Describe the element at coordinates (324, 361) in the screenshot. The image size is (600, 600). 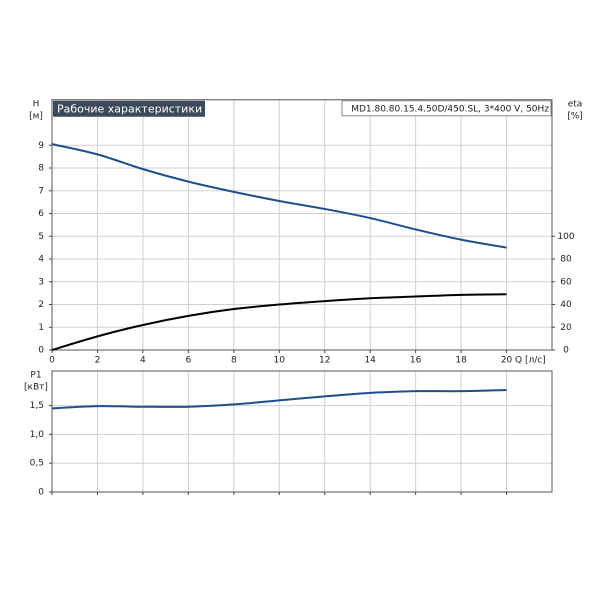
I see `x-tick-label: 12` at that location.